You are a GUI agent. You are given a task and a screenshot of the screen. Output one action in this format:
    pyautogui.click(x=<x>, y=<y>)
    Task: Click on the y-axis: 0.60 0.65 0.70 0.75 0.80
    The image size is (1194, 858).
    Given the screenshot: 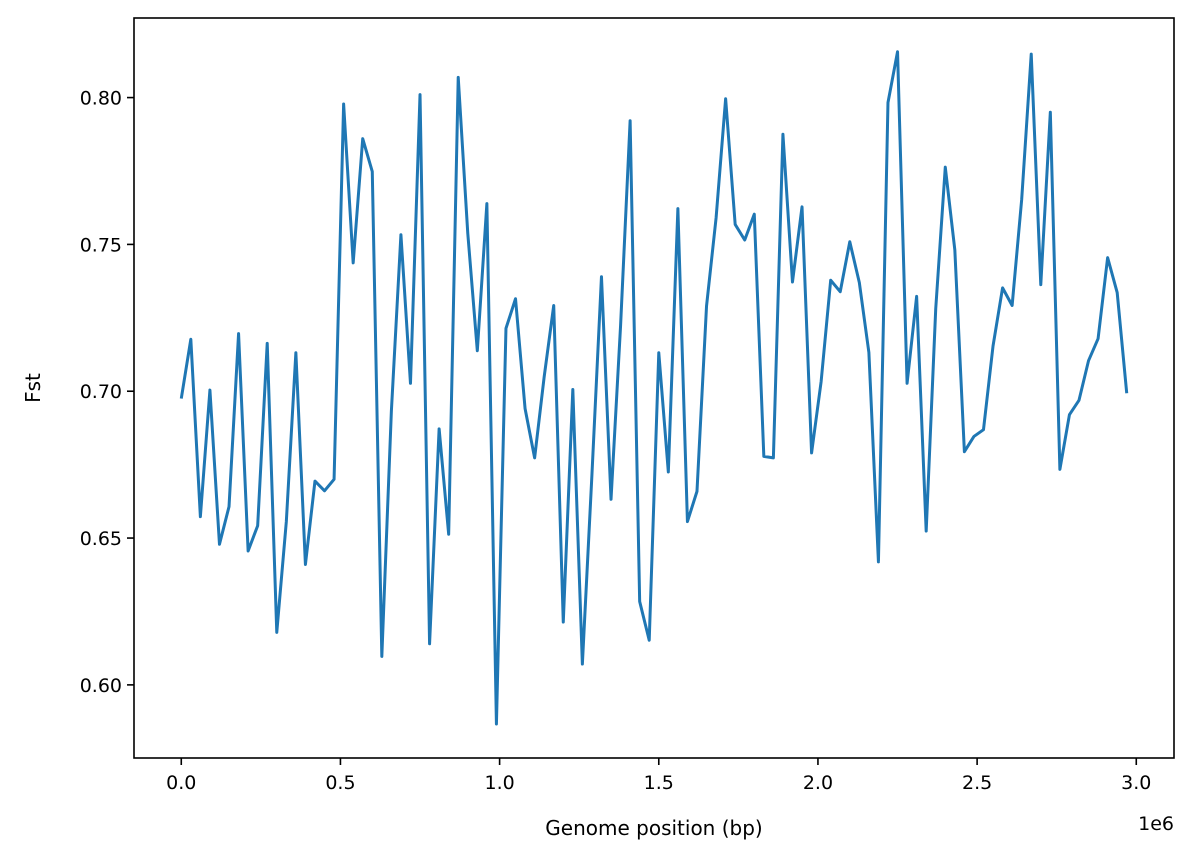 What is the action you would take?
    pyautogui.click(x=107, y=392)
    